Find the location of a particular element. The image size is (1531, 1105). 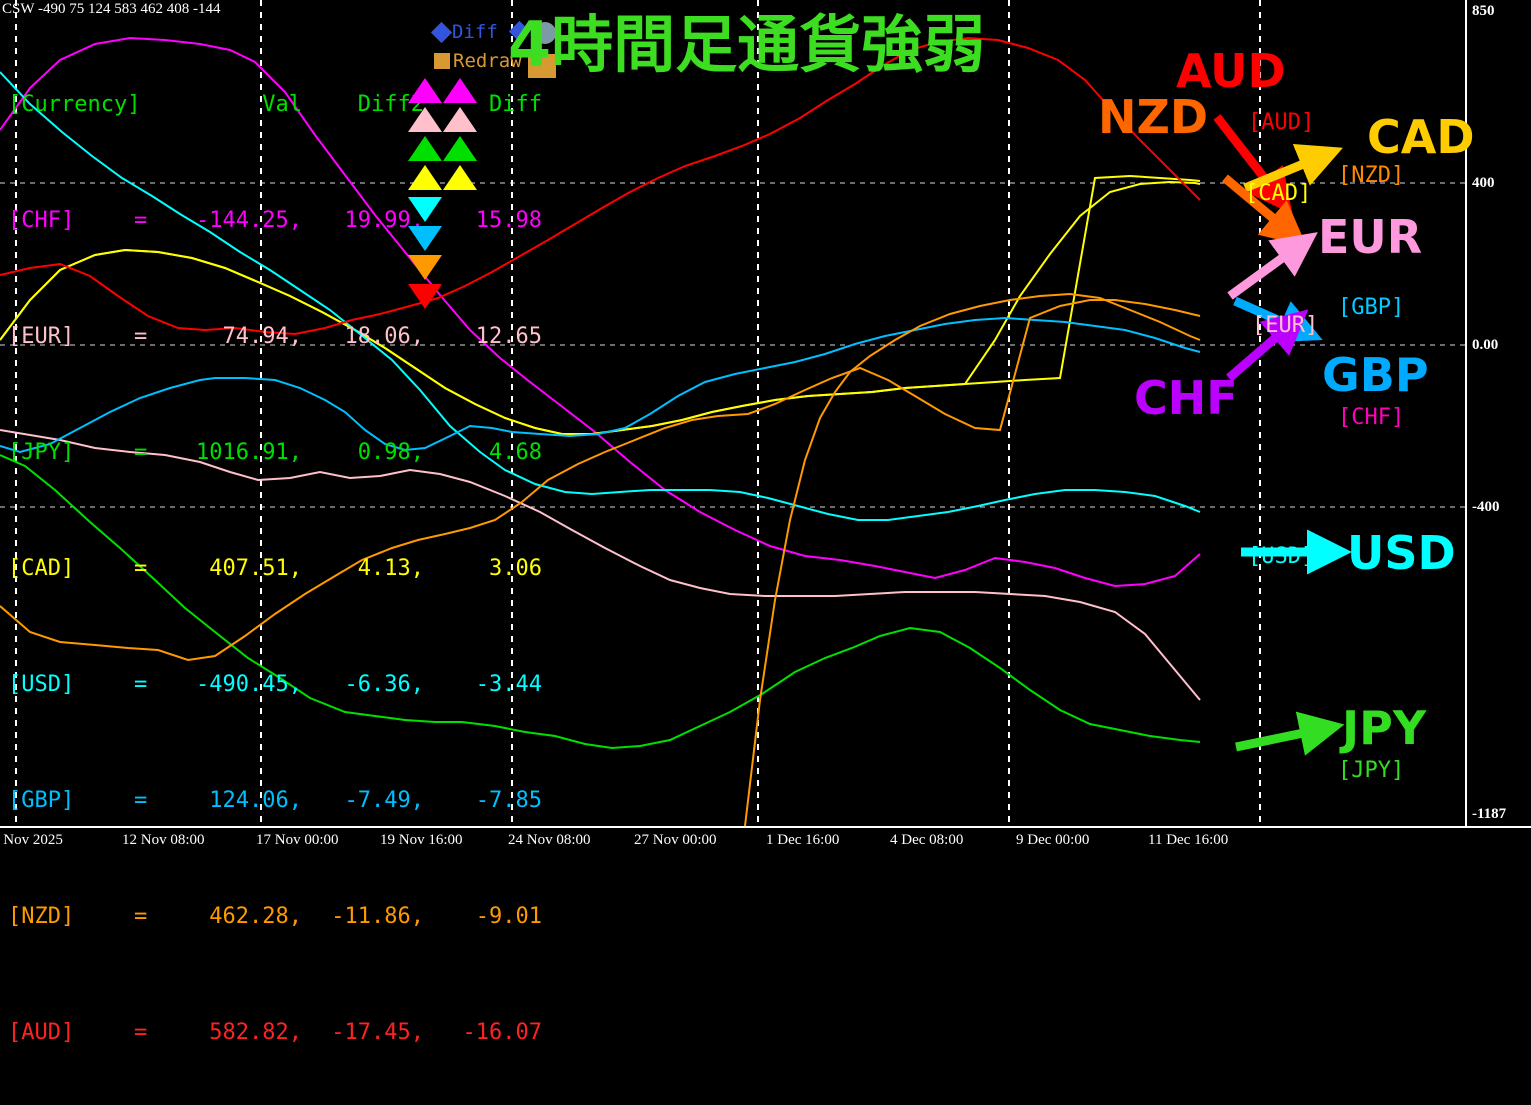

table-row: [USD] = -490.45, -6.36, -3.44 is located at coordinates (275, 684).